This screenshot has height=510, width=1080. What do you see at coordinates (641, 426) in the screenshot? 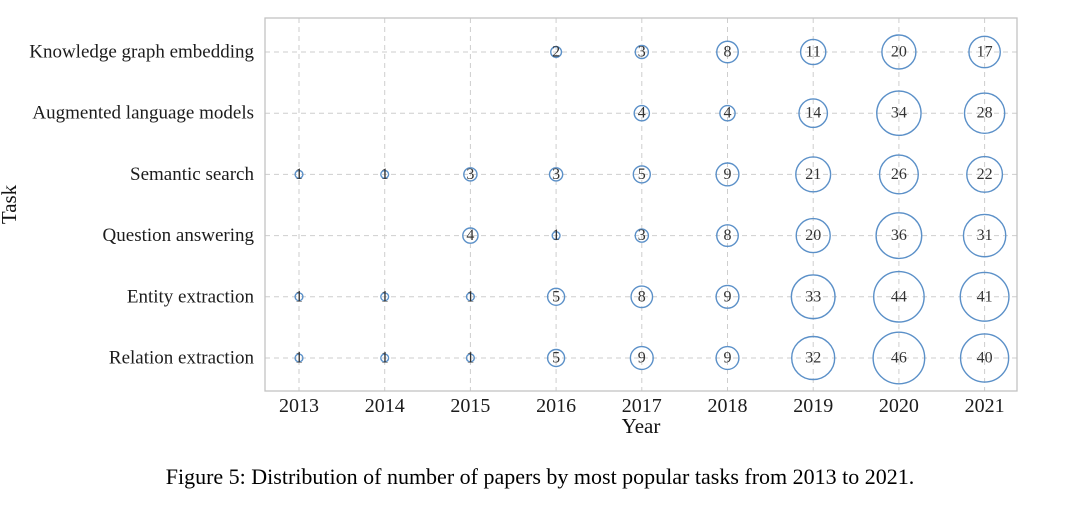
I see `x-axis-title: Year` at bounding box center [641, 426].